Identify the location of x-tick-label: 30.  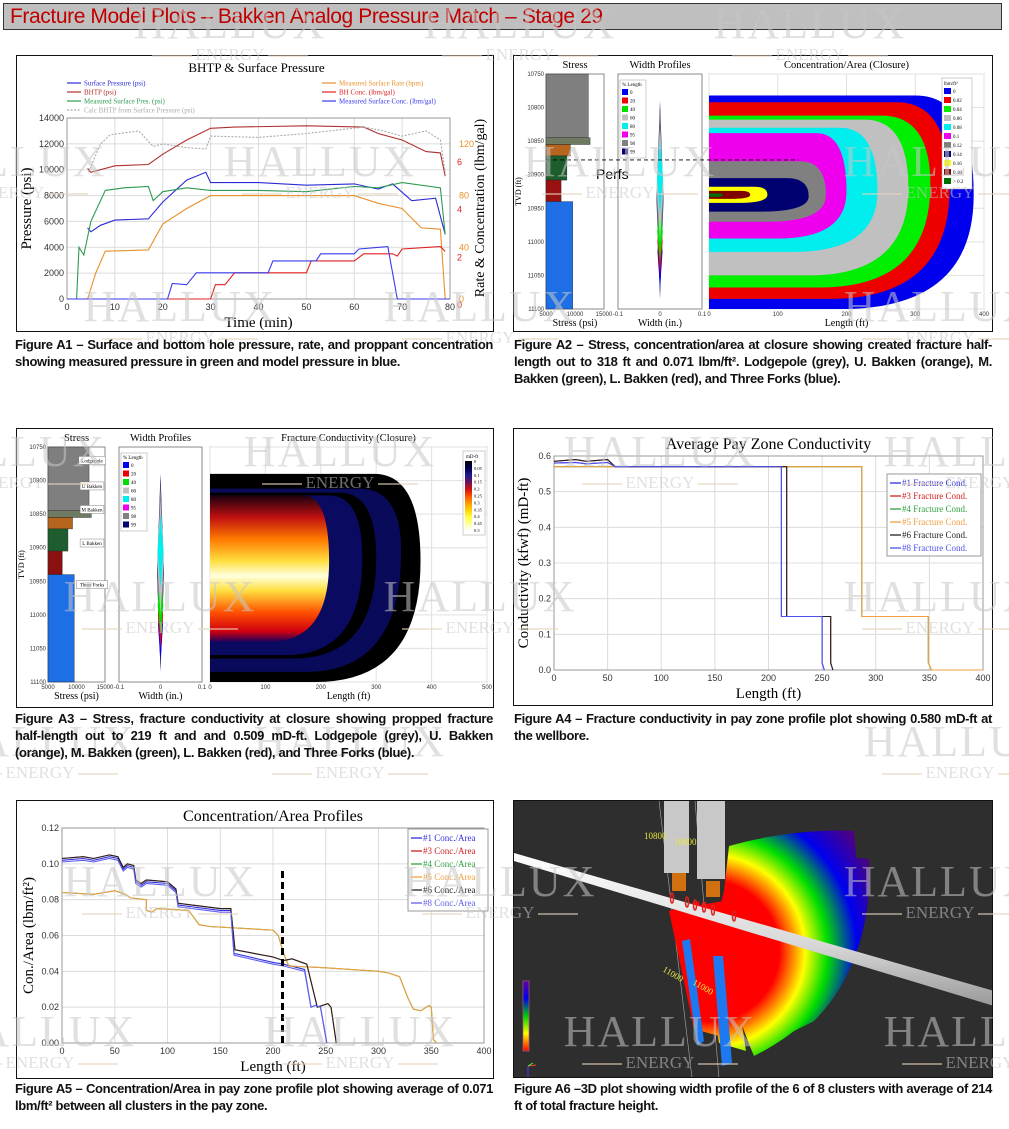
(211, 307).